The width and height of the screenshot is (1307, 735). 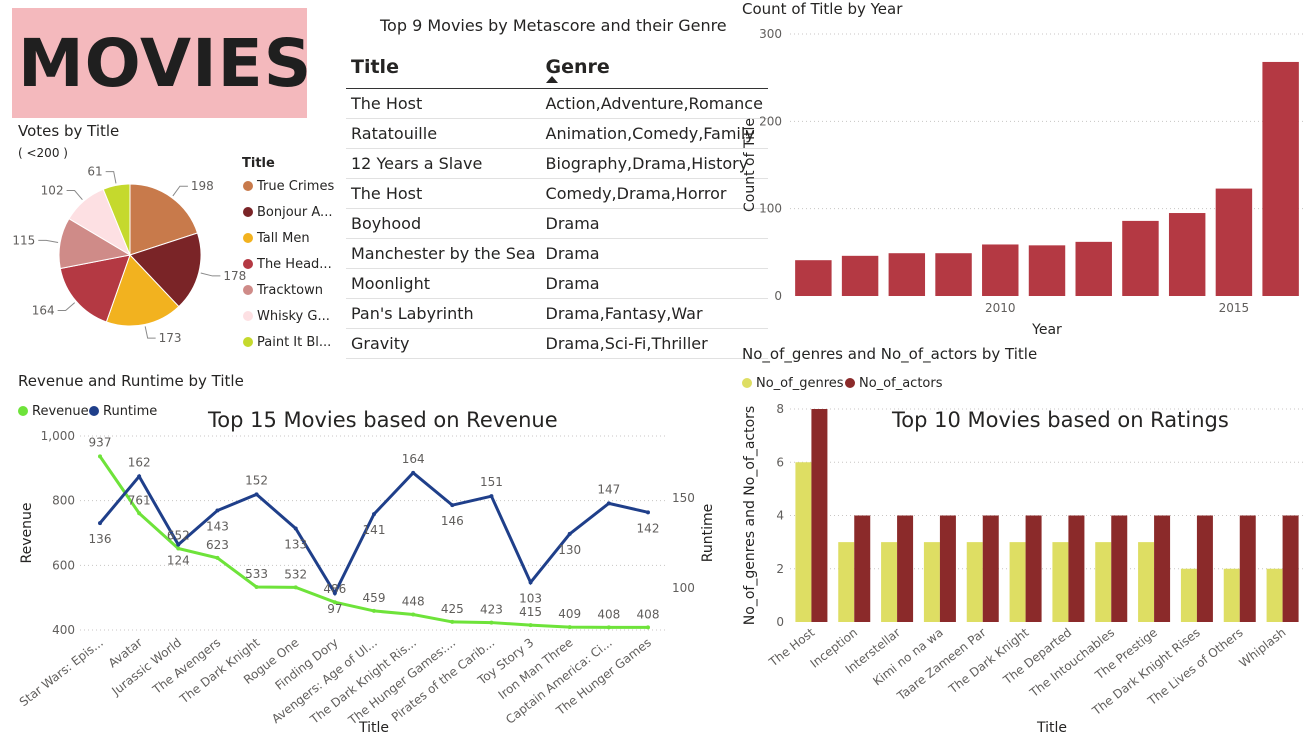 What do you see at coordinates (94, 411) in the screenshot?
I see `legend-runtime-marker` at bounding box center [94, 411].